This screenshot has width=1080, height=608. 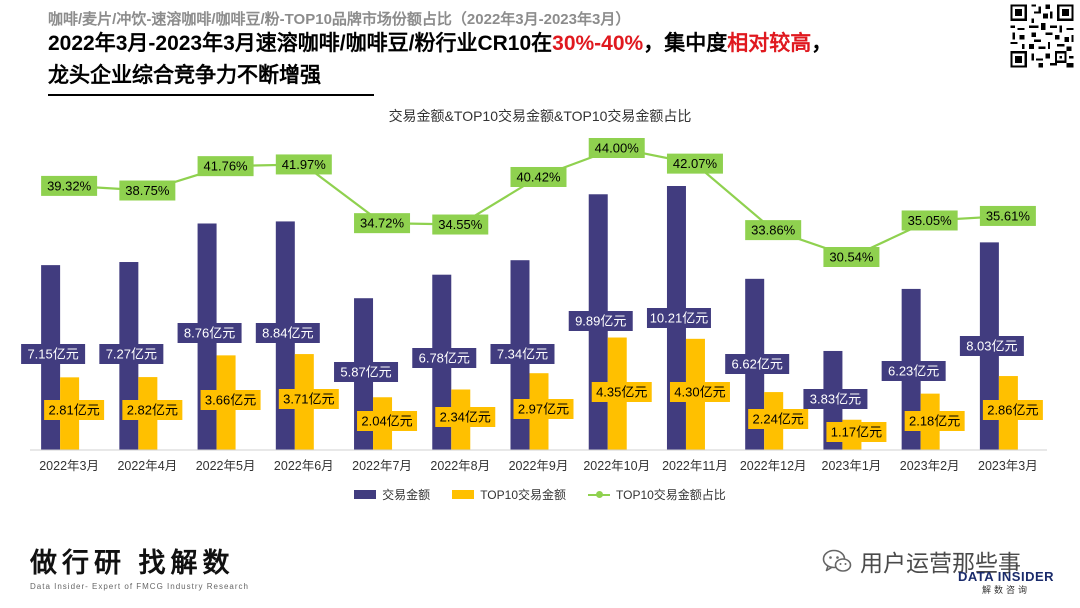 What do you see at coordinates (1006, 576) in the screenshot?
I see `logo-name: DATA INSIDER` at bounding box center [1006, 576].